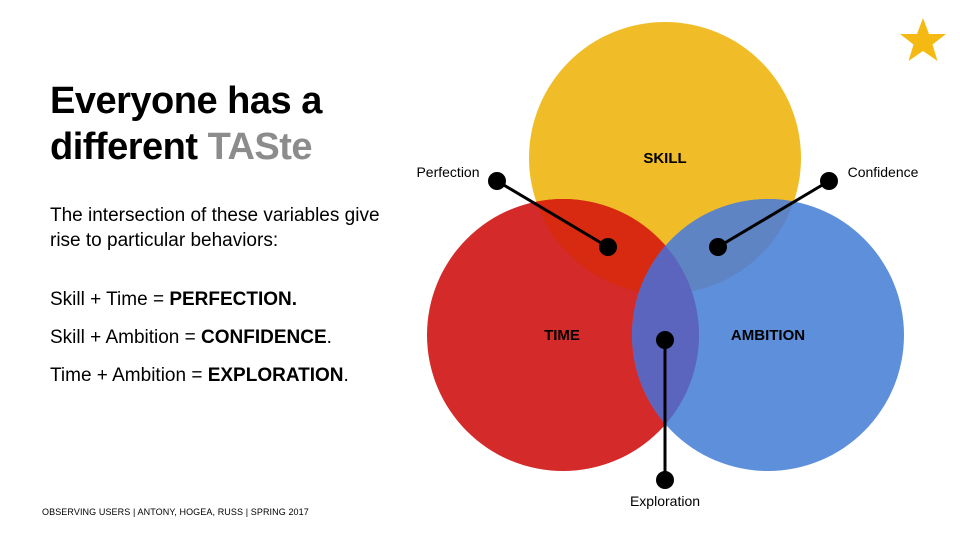 The image size is (960, 540). I want to click on equation-result: EXPLORATION, so click(275, 375).